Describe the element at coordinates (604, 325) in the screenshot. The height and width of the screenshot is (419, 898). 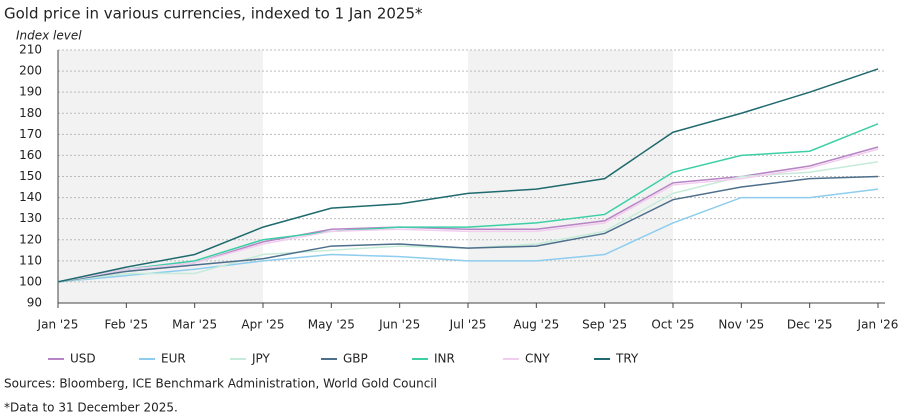
I see `x-tick-label: Sep '25` at that location.